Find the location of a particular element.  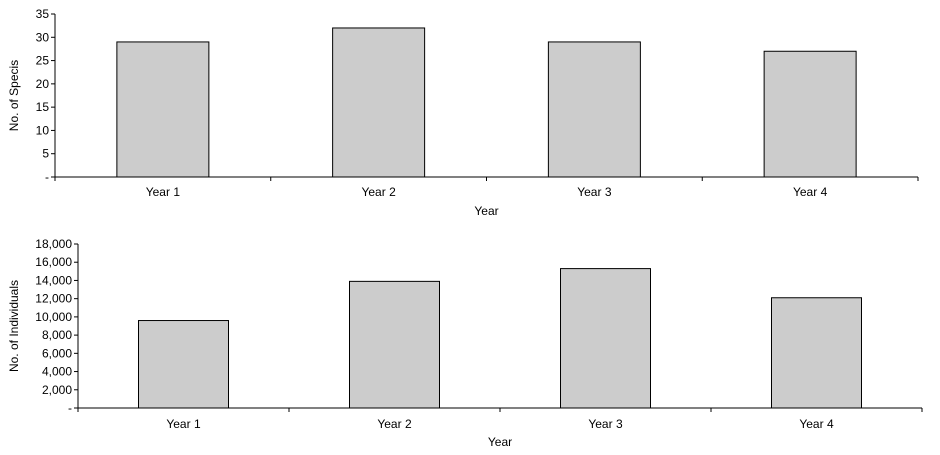

y-axis-title: No. of Specis is located at coordinates (14, 95).